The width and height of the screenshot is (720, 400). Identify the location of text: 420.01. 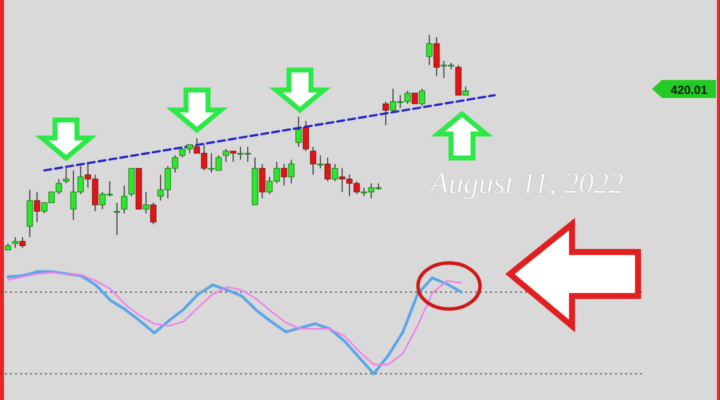
(689, 90).